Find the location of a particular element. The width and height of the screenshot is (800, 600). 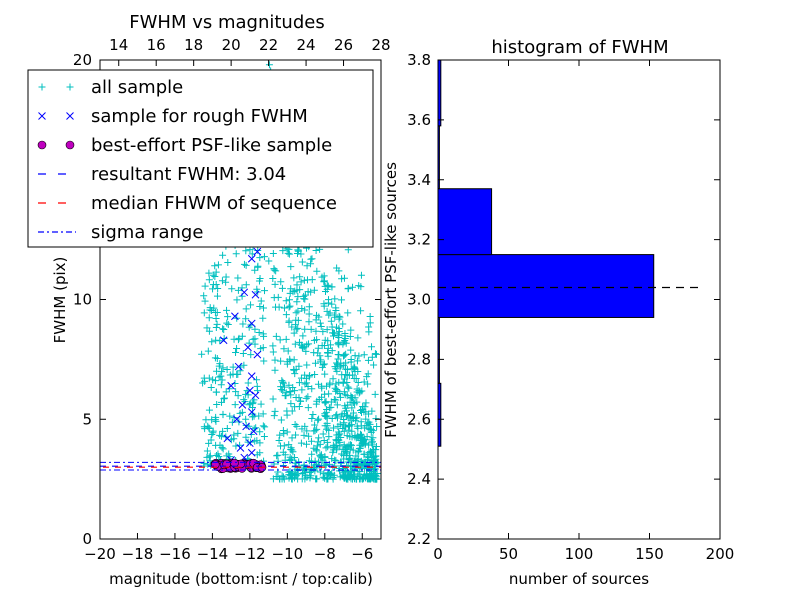

scatter-top-tick-label: 14 is located at coordinates (118, 45).